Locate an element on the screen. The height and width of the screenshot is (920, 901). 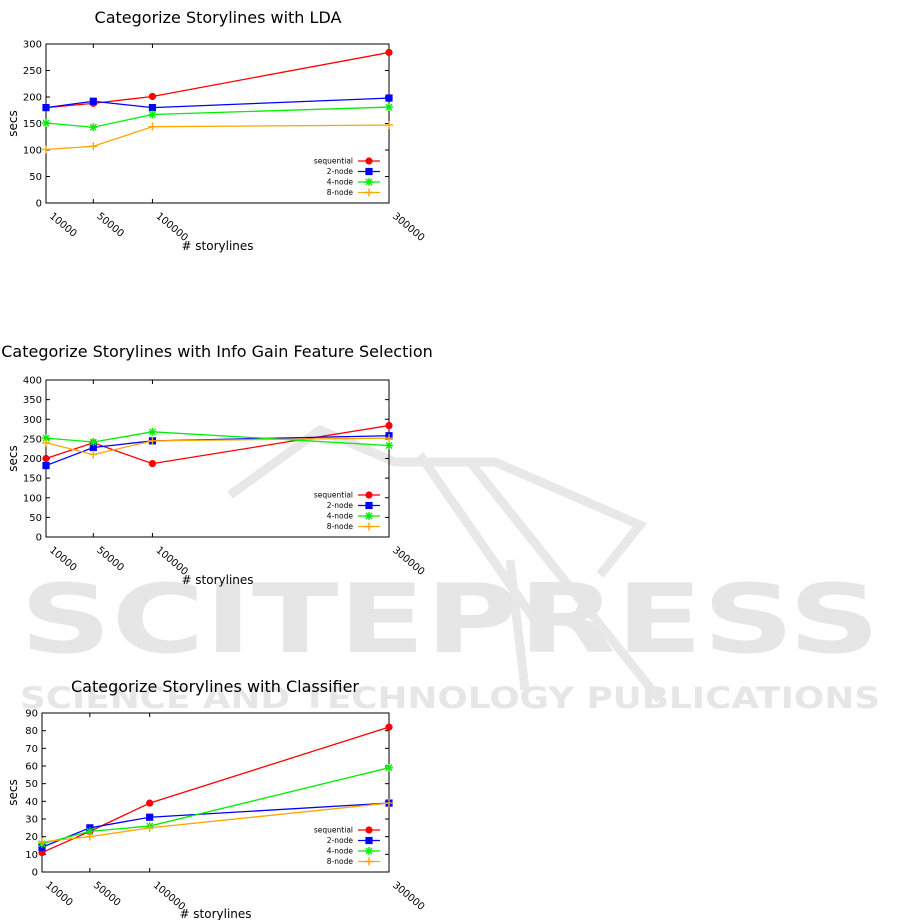
legend-label: 4-node is located at coordinates (340, 851).